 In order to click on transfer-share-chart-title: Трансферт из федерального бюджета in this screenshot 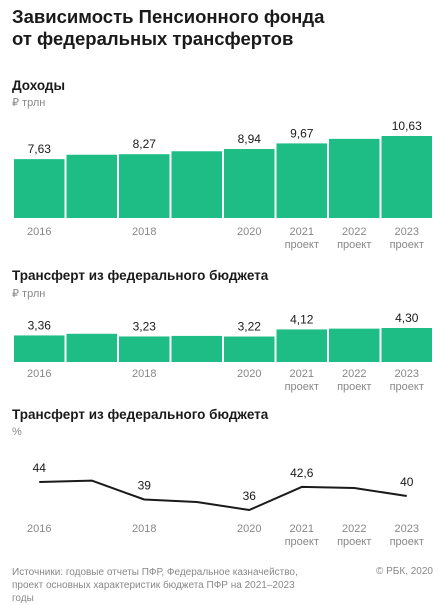, I will do `click(140, 414)`.